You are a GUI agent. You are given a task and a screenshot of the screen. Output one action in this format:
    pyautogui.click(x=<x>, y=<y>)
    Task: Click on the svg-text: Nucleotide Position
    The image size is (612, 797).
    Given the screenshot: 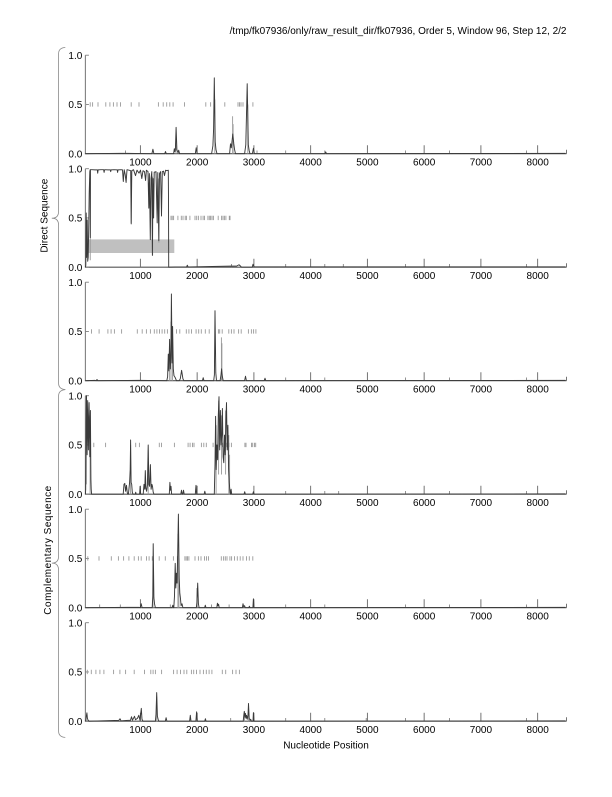 What is the action you would take?
    pyautogui.click(x=326, y=746)
    